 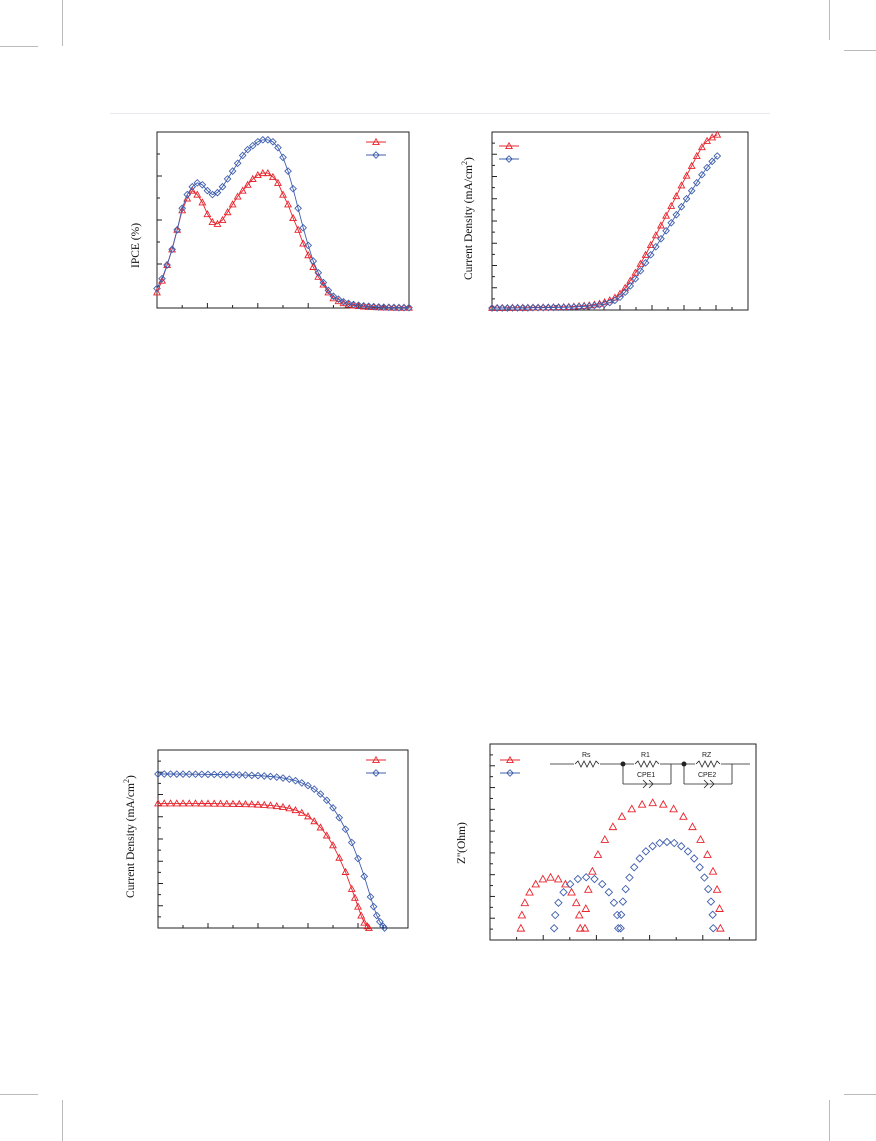 What do you see at coordinates (467, 218) in the screenshot?
I see `jv-dark-y-axis-label: Current Density (mA/cm2)` at bounding box center [467, 218].